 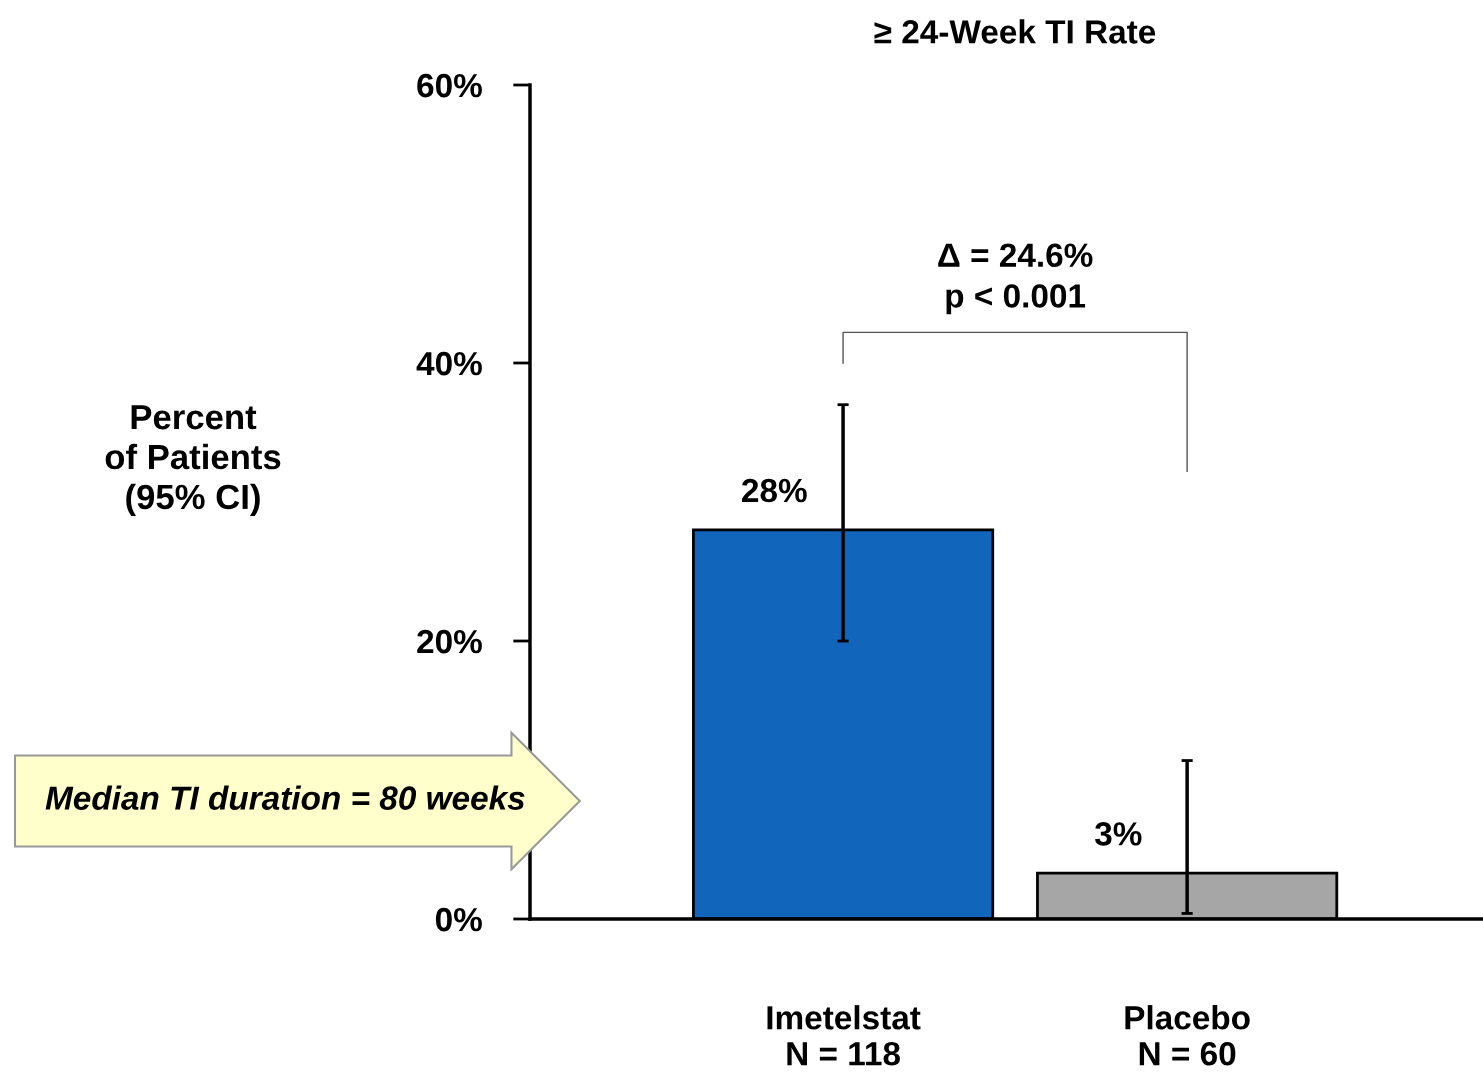 I want to click on y-tick-label: 0%, so click(x=458, y=919).